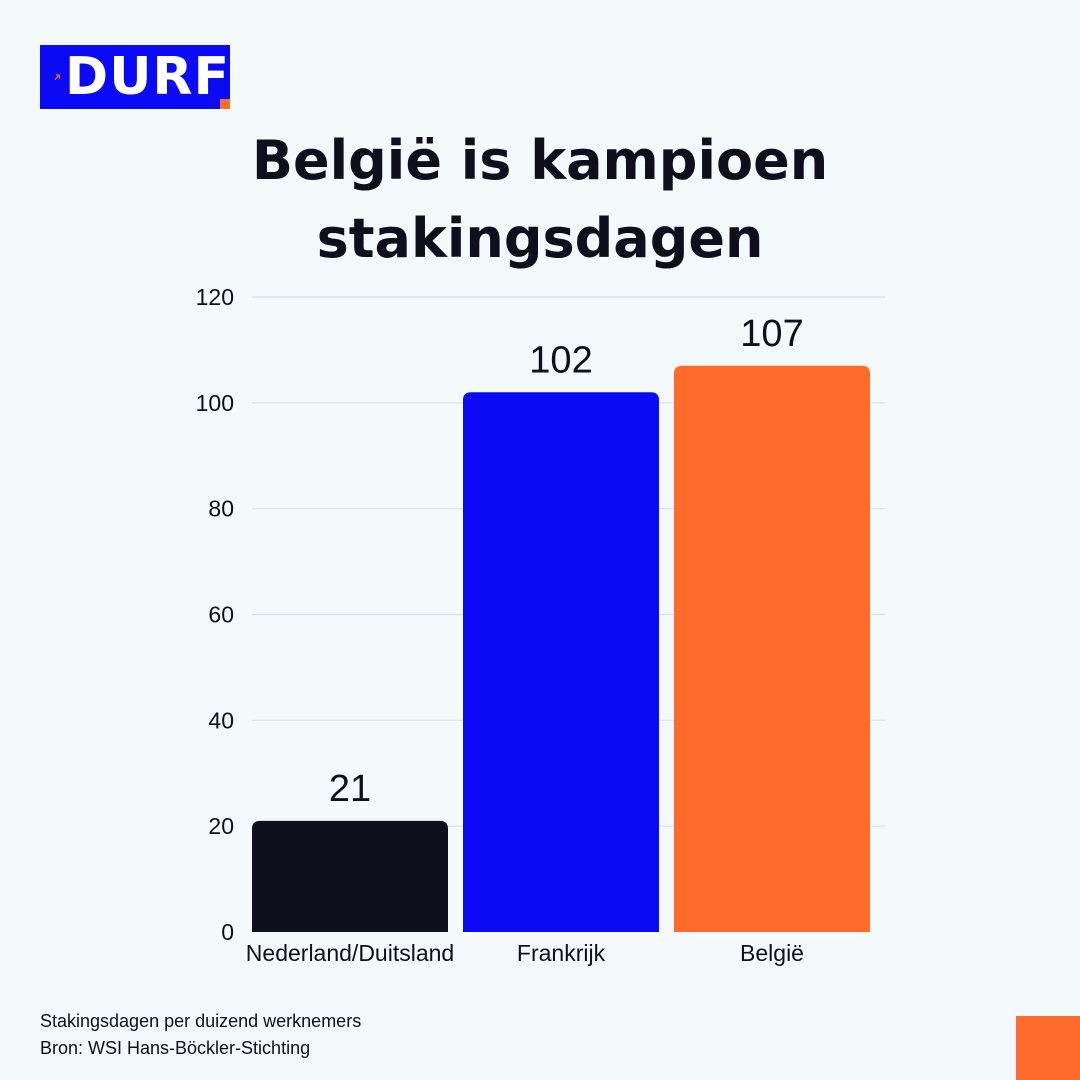  I want to click on category-labels: Nederland/Duitsland Frankrijk België, so click(525, 953).